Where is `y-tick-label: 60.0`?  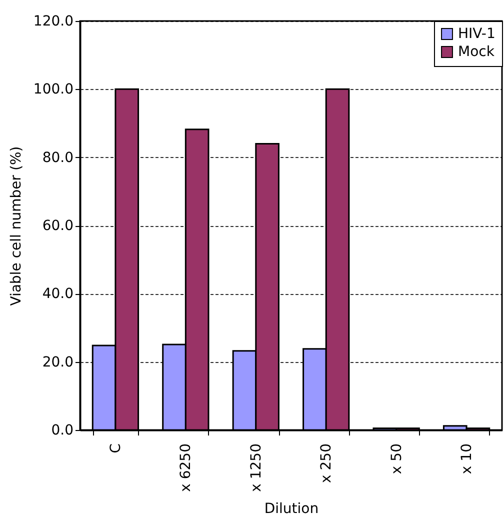 y-tick-label: 60.0 is located at coordinates (58, 226).